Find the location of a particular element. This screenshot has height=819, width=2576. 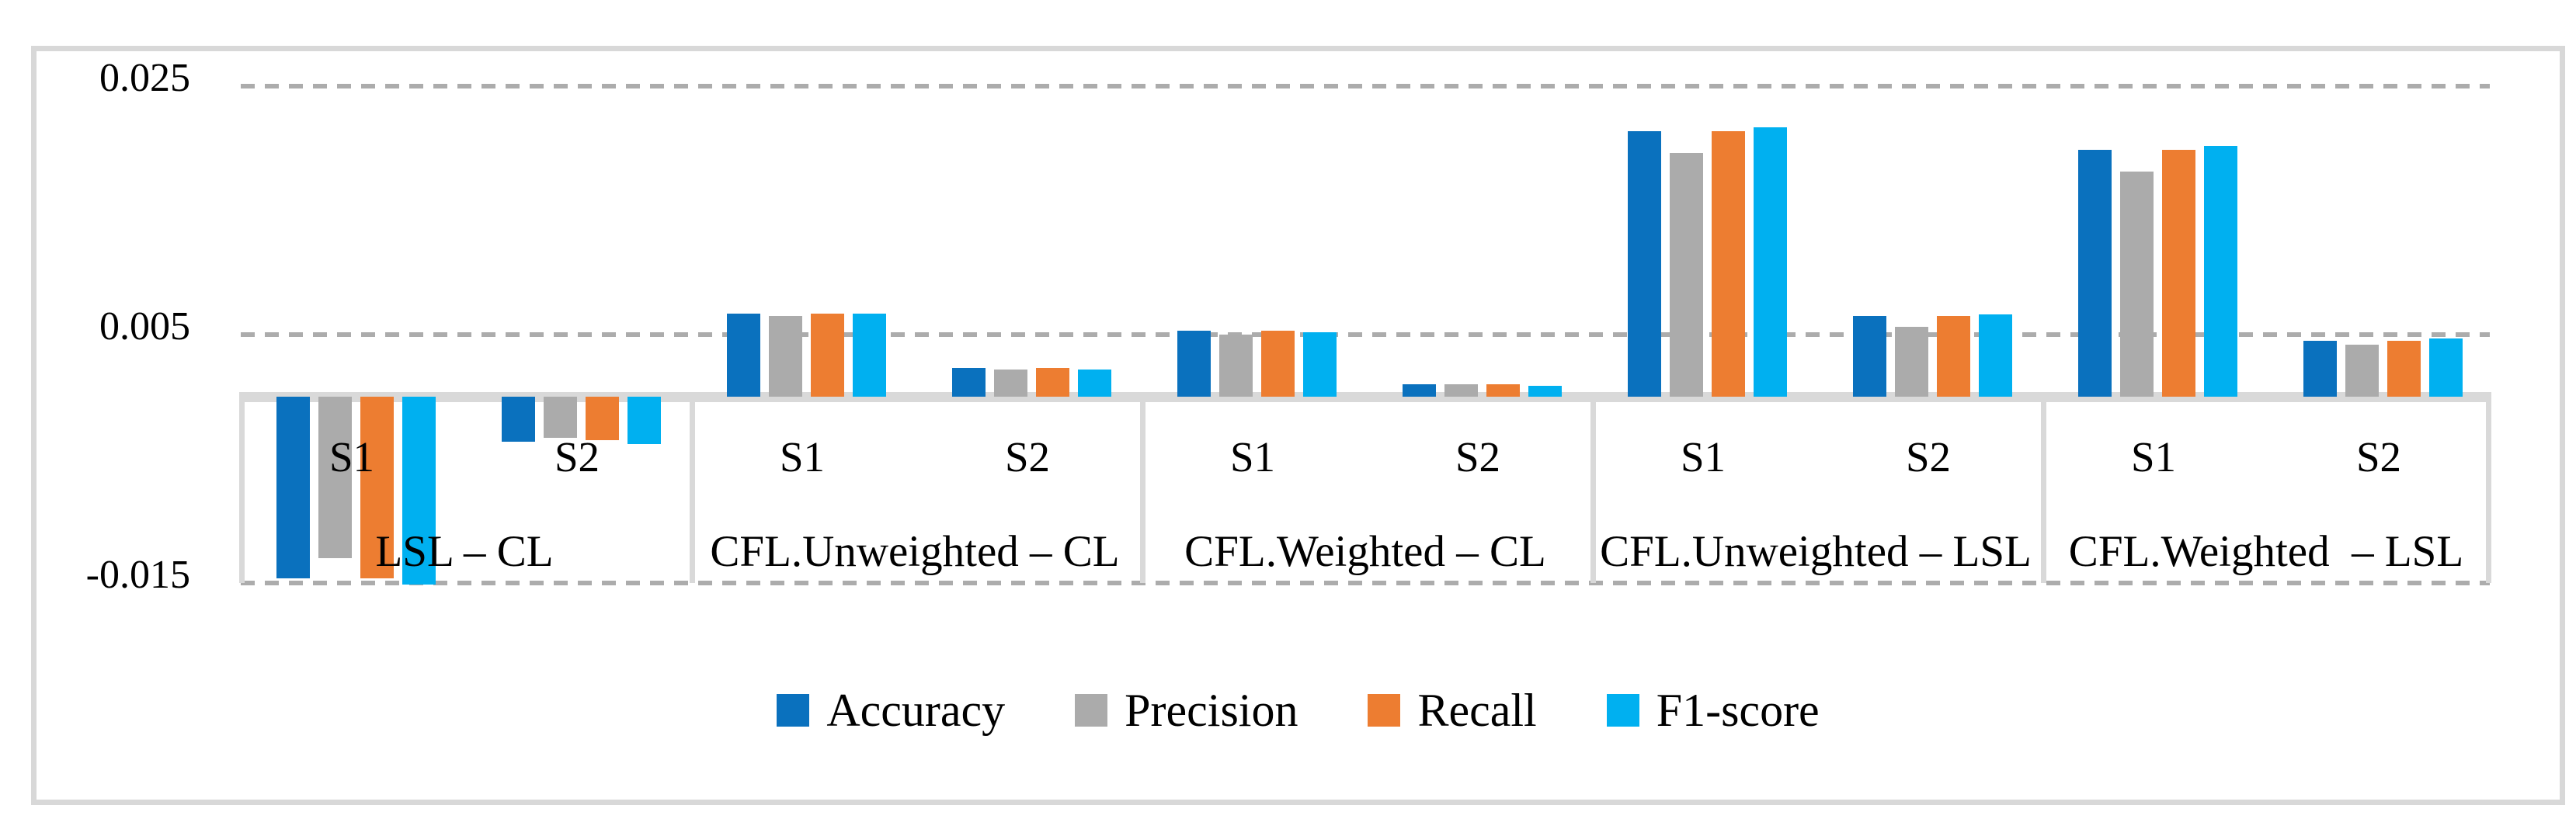

x-axis-line is located at coordinates (1365, 397).